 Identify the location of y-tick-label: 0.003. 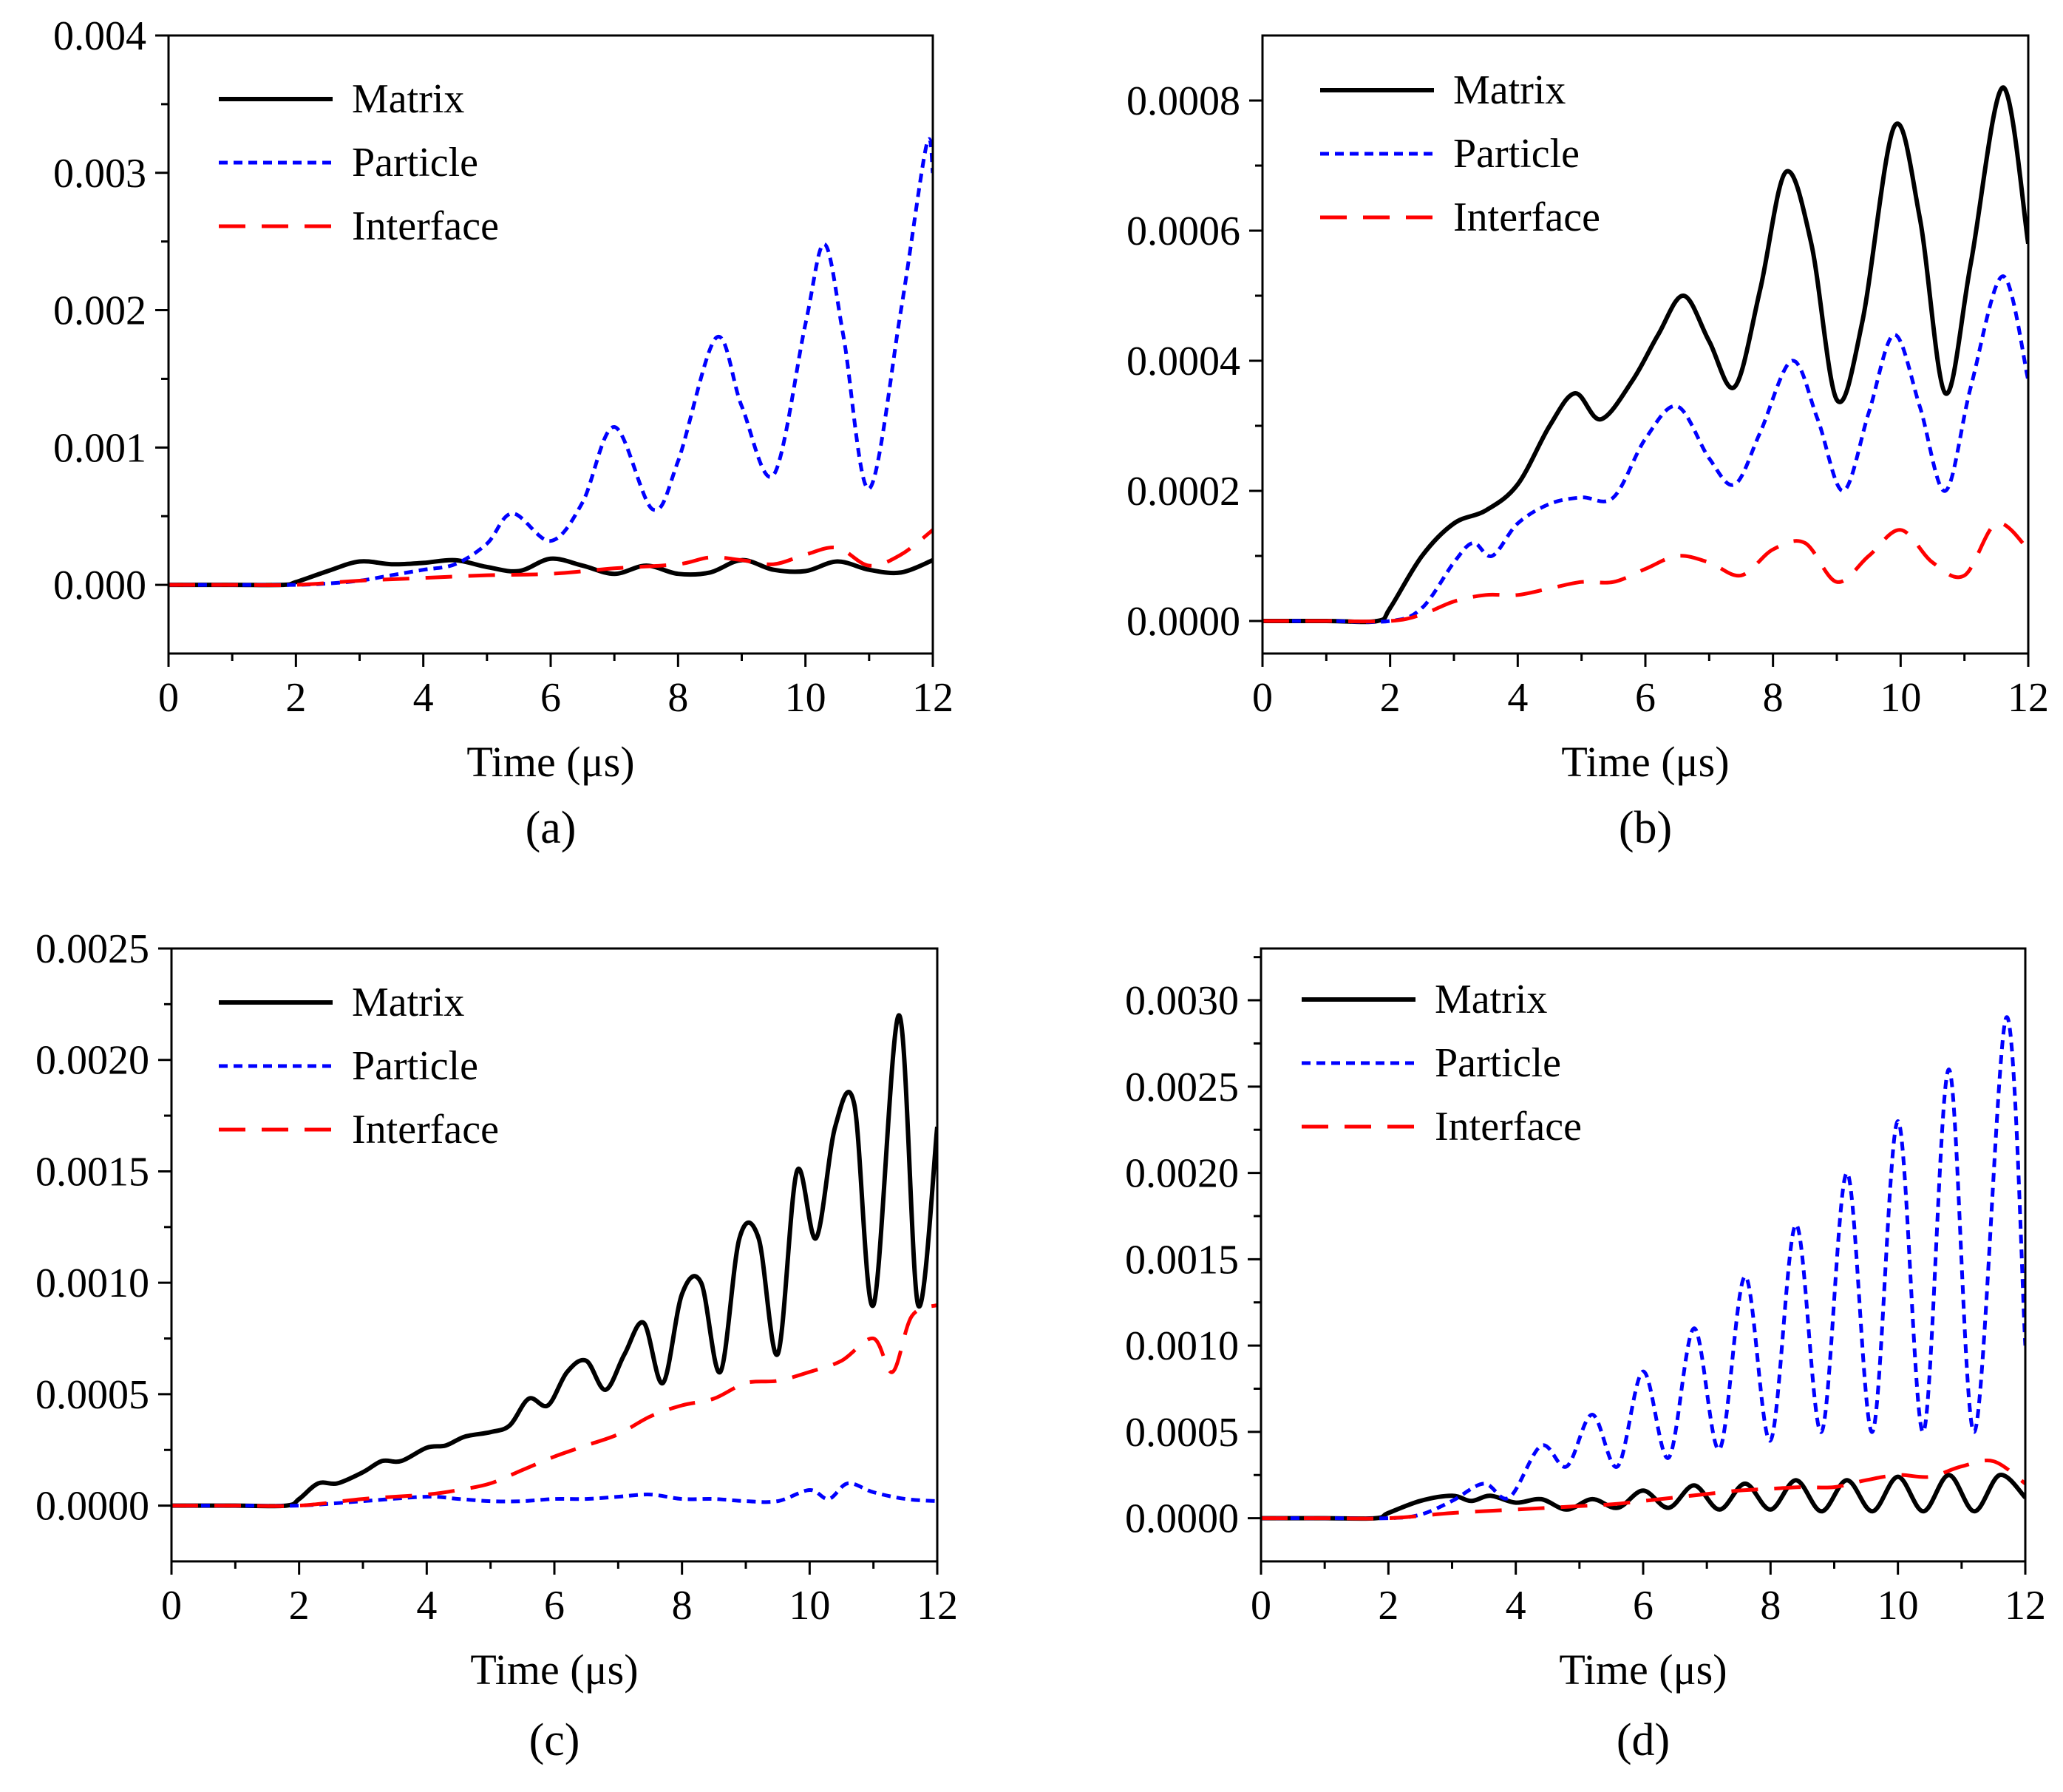
(100, 174).